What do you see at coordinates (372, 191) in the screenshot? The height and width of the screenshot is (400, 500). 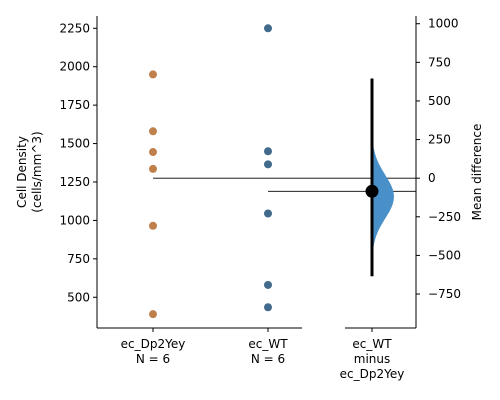 I see `mean-difference-point` at bounding box center [372, 191].